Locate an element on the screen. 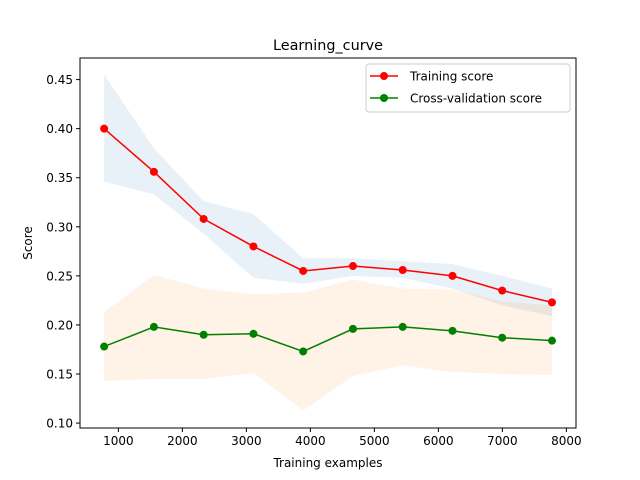 The image size is (640, 480). x-tick-label: 8000 is located at coordinates (566, 441).